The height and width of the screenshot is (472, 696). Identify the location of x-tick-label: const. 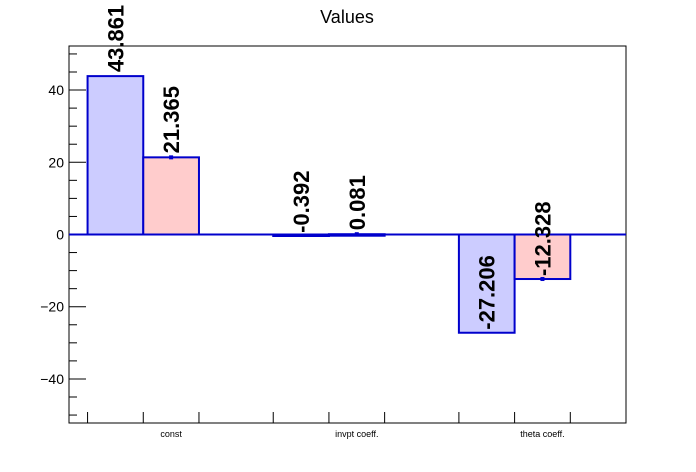
(171, 434).